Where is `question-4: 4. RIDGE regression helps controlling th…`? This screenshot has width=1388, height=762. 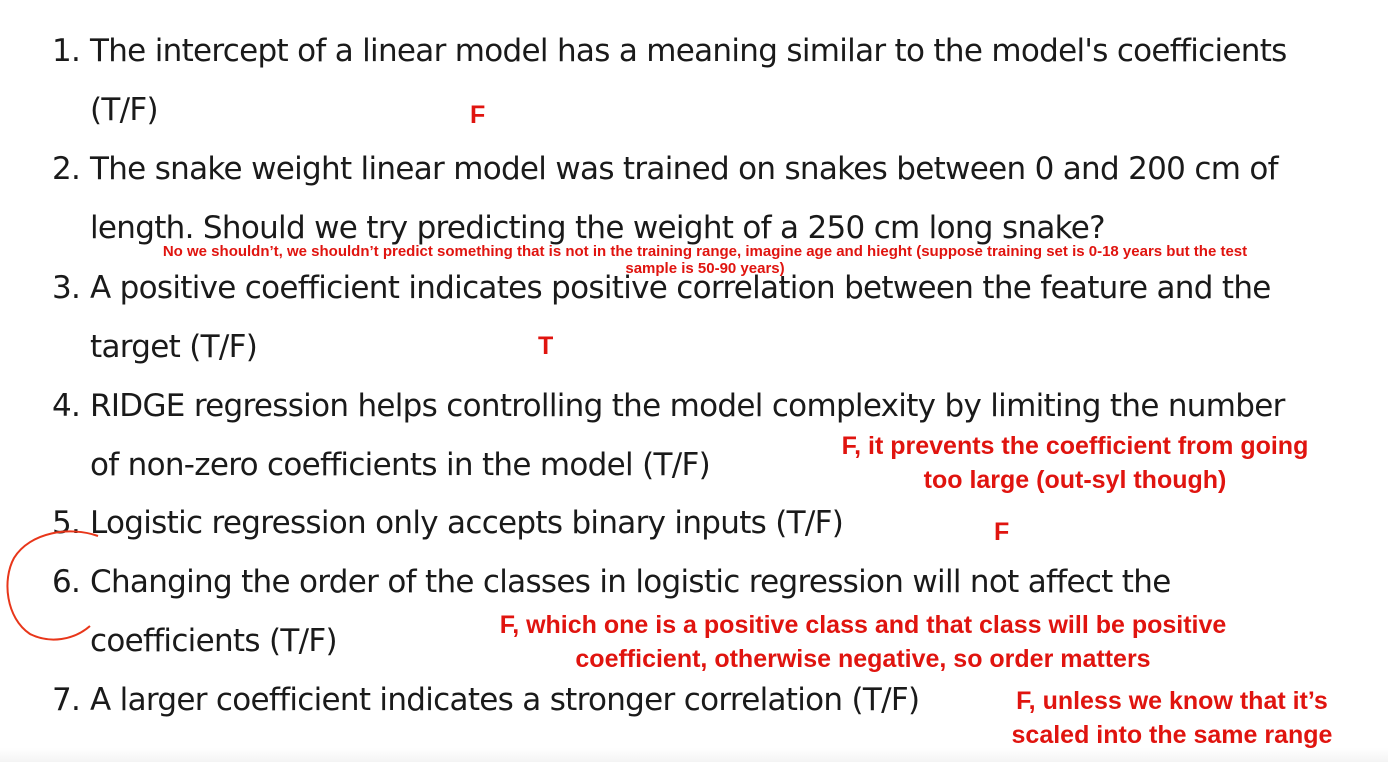 question-4: 4. RIDGE regression helps controlling th… is located at coordinates (717, 436).